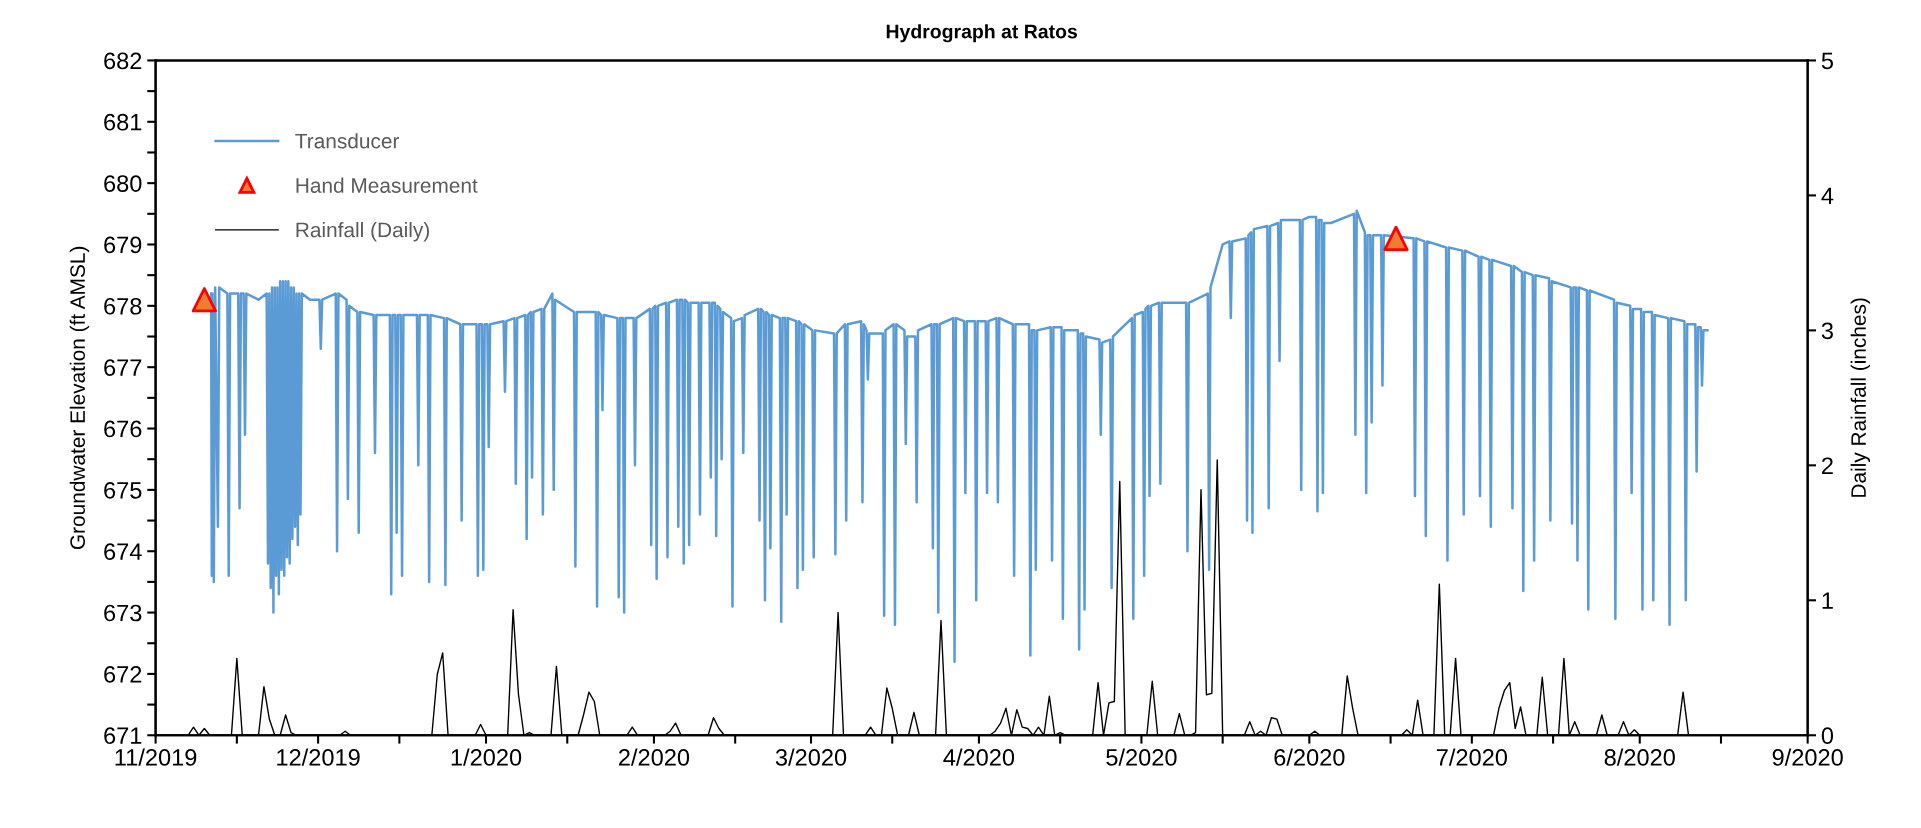 The height and width of the screenshot is (828, 1921). I want to click on y-tick-label: 672, so click(123, 674).